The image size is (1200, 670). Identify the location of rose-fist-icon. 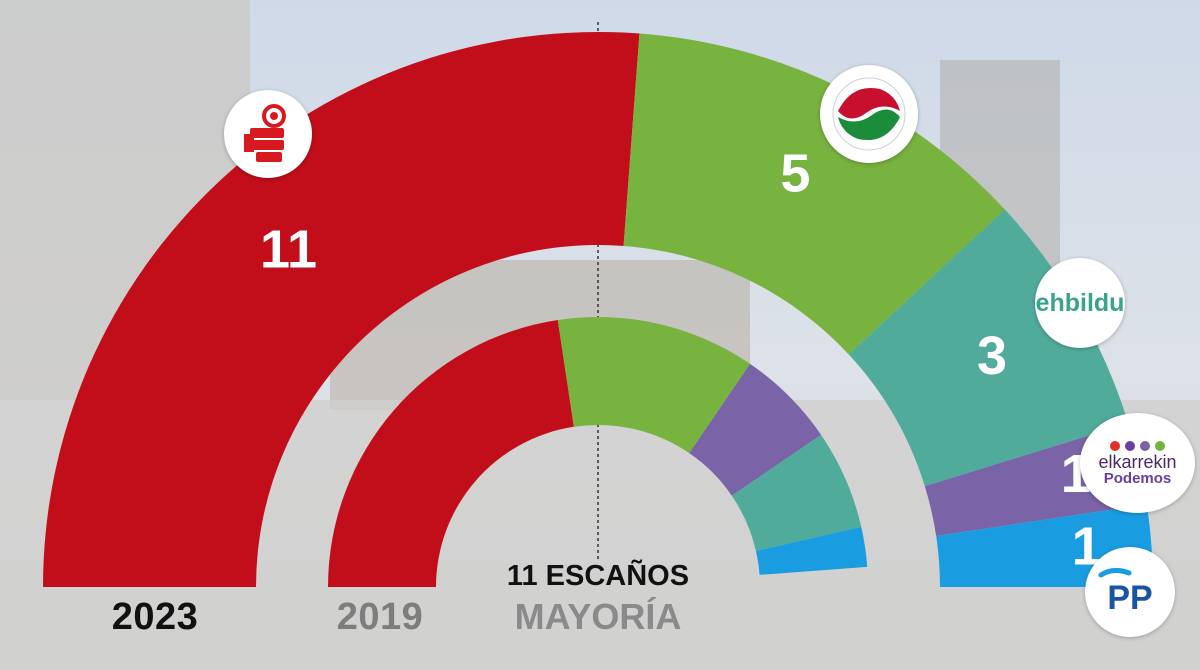
(265, 133).